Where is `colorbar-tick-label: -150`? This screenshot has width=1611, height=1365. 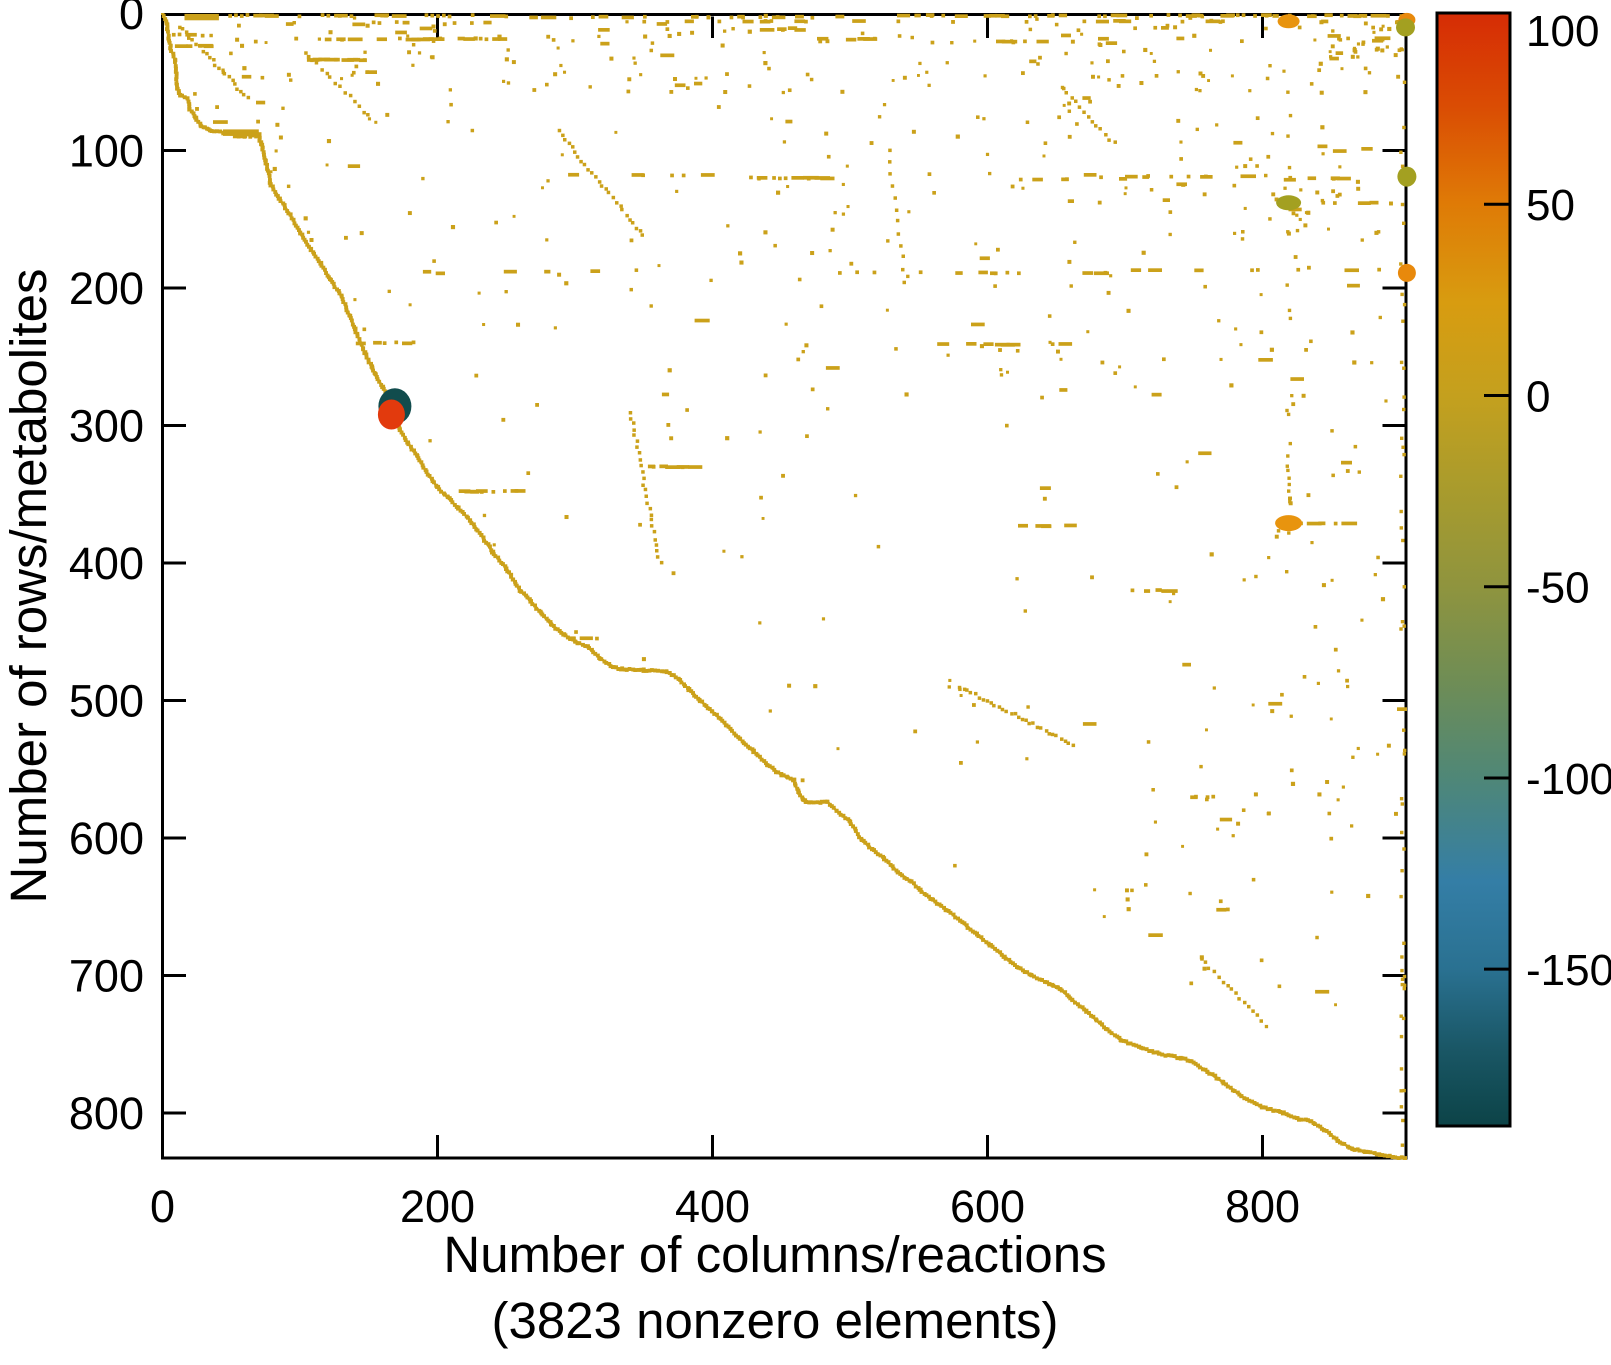
colorbar-tick-label: -150 is located at coordinates (1568, 970).